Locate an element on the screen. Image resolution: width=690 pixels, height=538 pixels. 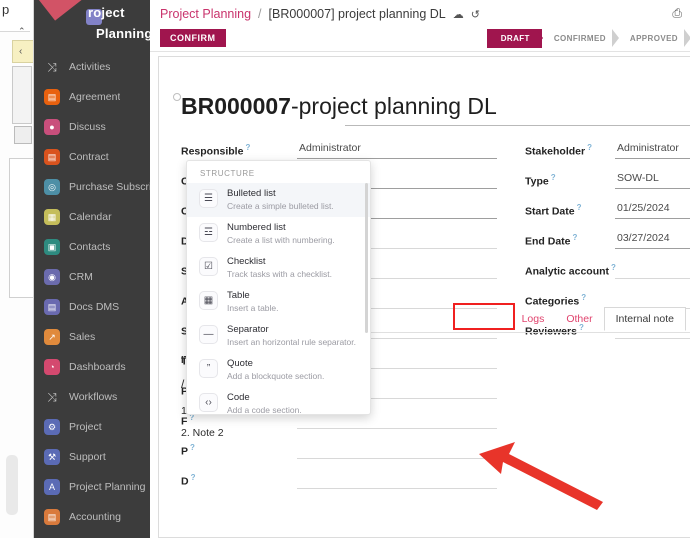
palette-item-description: Add a code section. is located at coordinates (264, 410).